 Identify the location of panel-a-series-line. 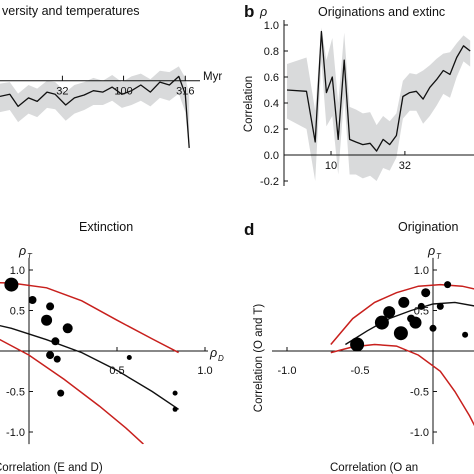
(95, 111).